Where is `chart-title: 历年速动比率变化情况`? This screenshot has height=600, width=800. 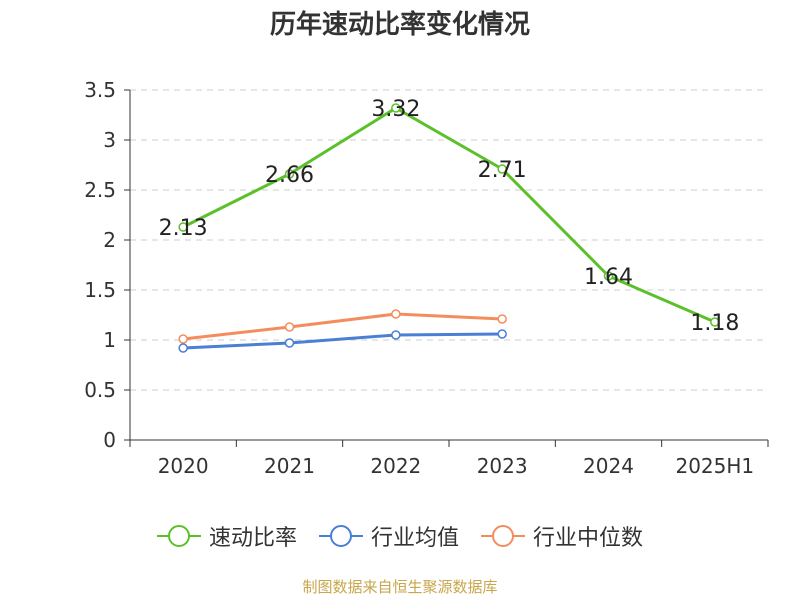 chart-title: 历年速动比率变化情况 is located at coordinates (399, 25).